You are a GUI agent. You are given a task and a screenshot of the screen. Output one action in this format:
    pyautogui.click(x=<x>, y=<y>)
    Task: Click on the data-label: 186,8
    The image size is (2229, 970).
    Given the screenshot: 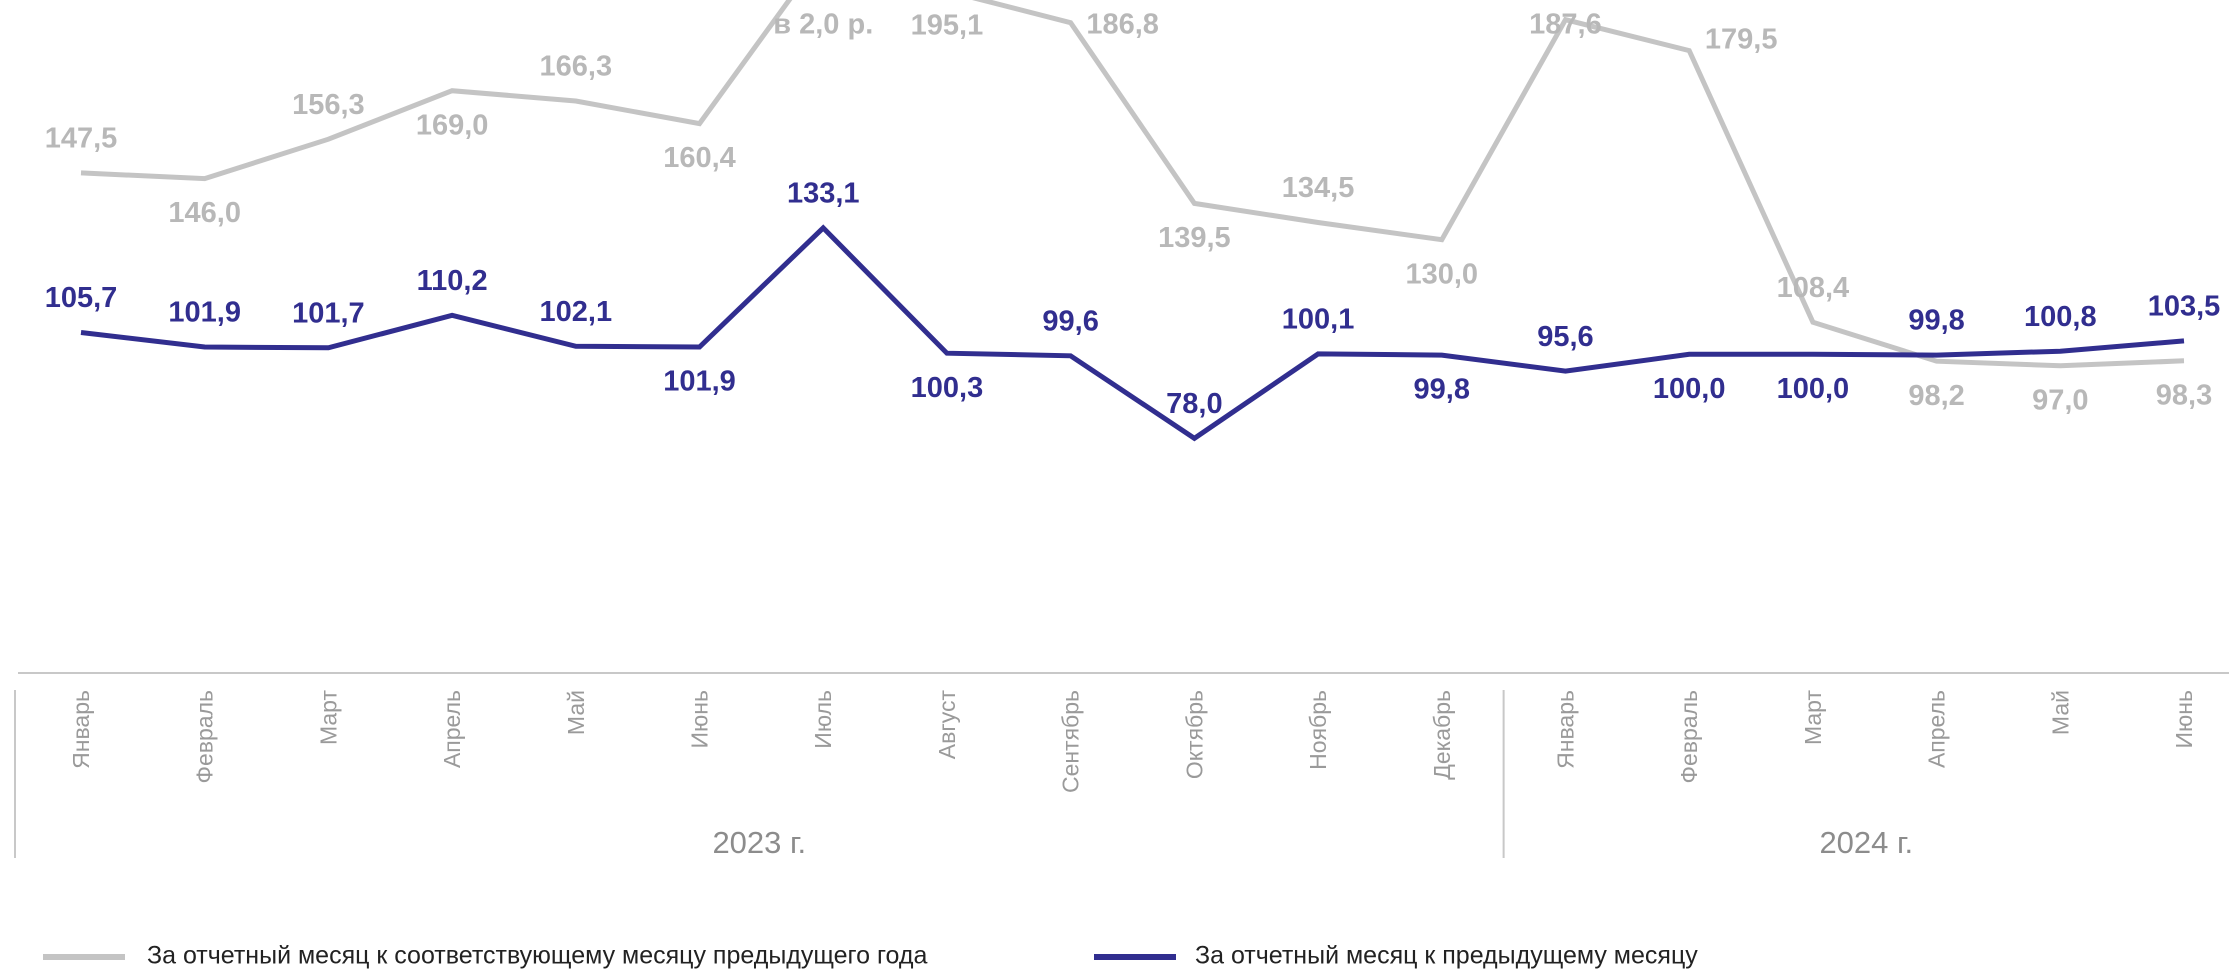 What is the action you would take?
    pyautogui.click(x=1122, y=25)
    